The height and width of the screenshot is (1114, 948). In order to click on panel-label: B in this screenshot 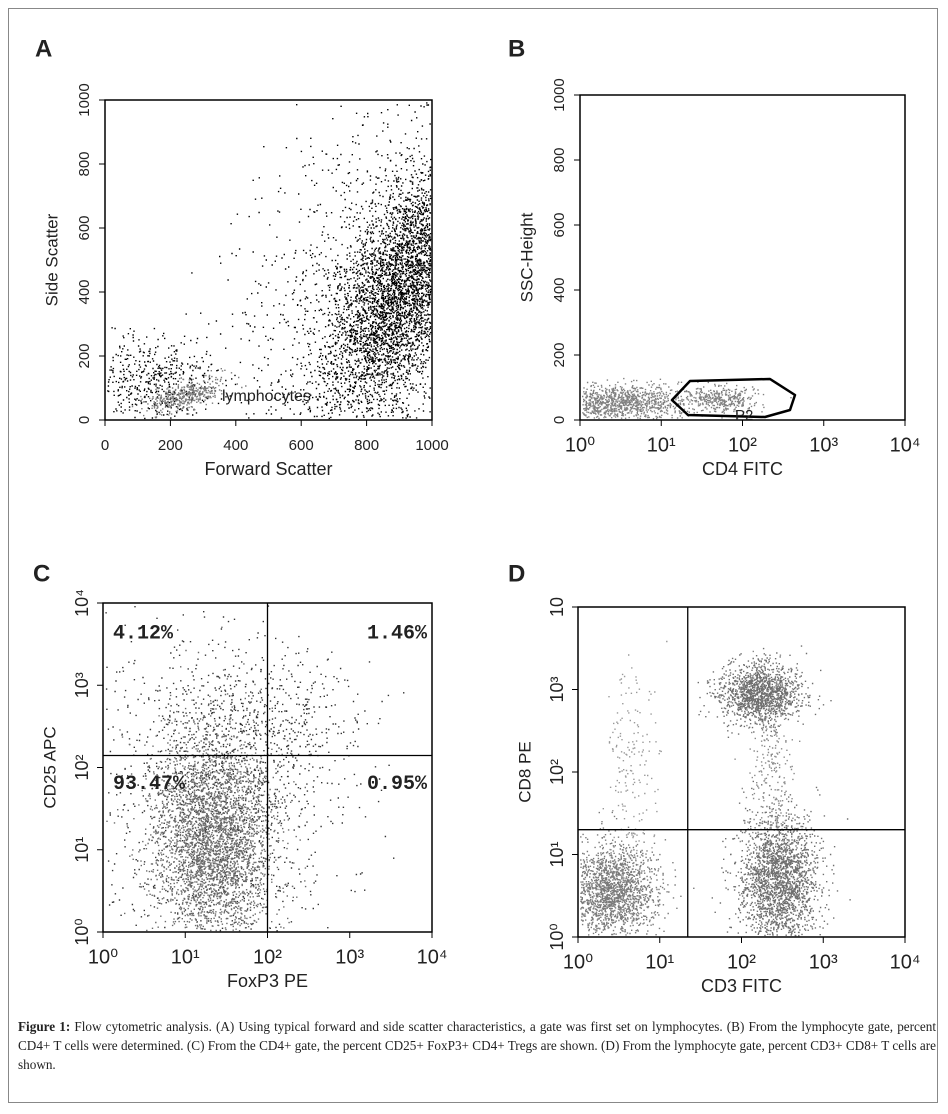, I will do `click(516, 48)`.